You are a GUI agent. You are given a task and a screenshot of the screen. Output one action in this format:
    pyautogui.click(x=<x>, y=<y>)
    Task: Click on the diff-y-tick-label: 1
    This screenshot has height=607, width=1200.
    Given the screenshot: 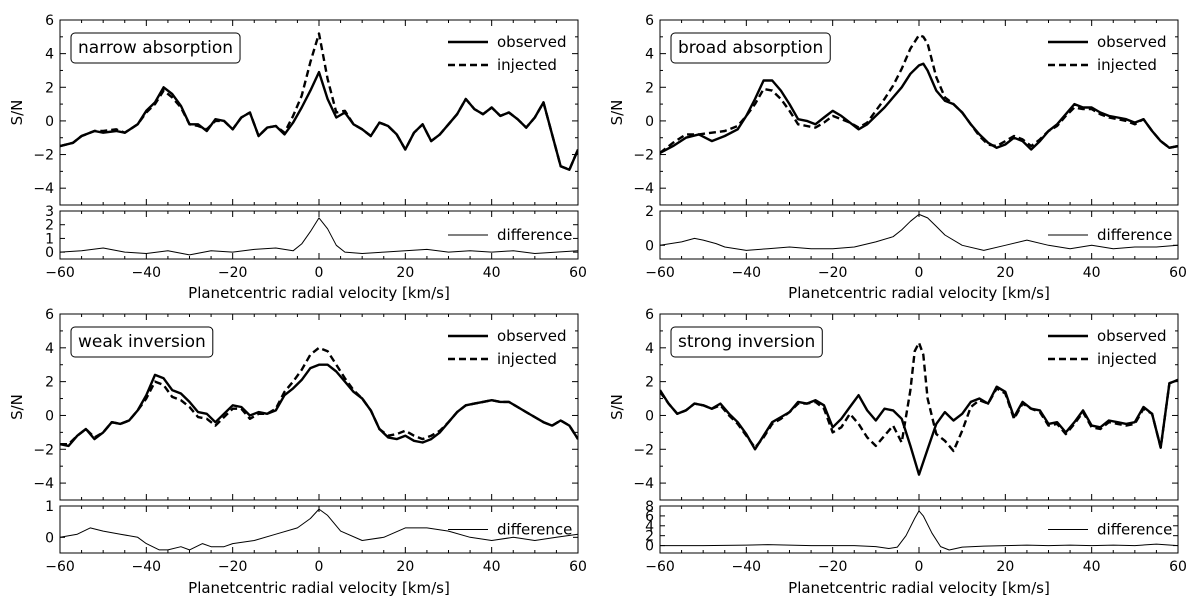 What is the action you would take?
    pyautogui.click(x=49, y=507)
    